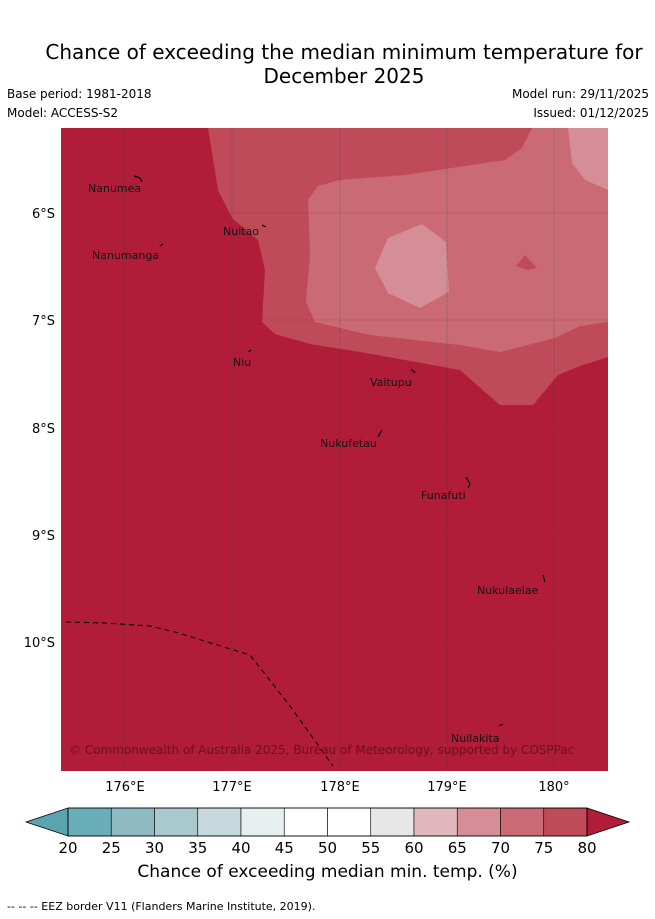 Image resolution: width=655 pixels, height=919 pixels. Describe the element at coordinates (43, 429) in the screenshot. I see `lat-label: 8°S` at that location.